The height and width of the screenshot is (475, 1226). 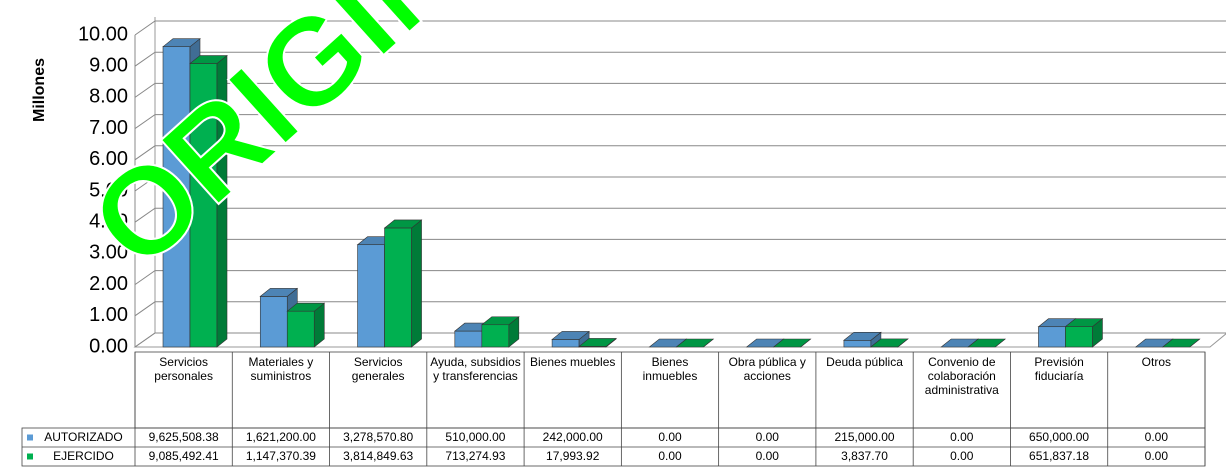 What do you see at coordinates (280, 437) in the screenshot?
I see `value-label: 1,621,200.00` at bounding box center [280, 437].